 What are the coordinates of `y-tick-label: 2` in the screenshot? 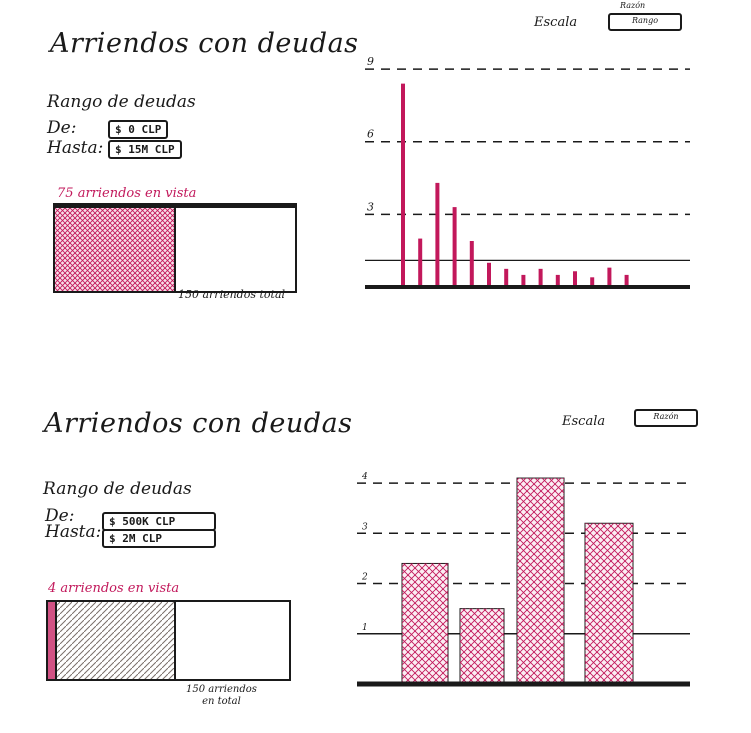 It's located at (364, 578).